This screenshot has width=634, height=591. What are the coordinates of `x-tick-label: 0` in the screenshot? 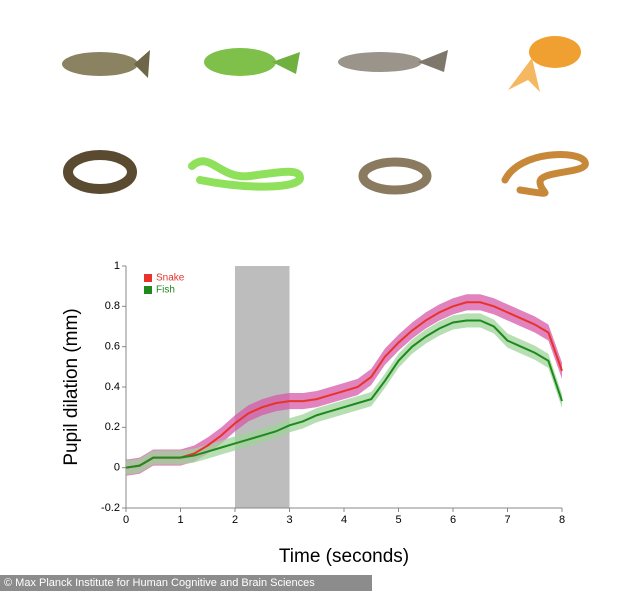 It's located at (126, 520).